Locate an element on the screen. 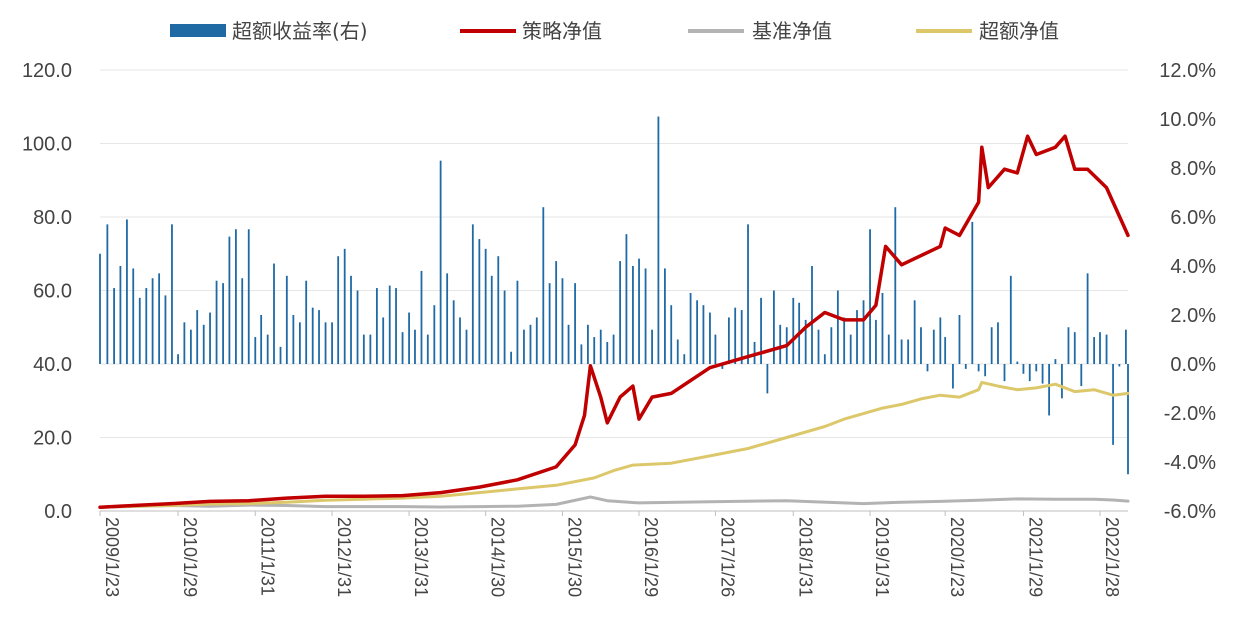 This screenshot has height=642, width=1242. y-right-tick-label: 10.0% is located at coordinates (1187, 120).